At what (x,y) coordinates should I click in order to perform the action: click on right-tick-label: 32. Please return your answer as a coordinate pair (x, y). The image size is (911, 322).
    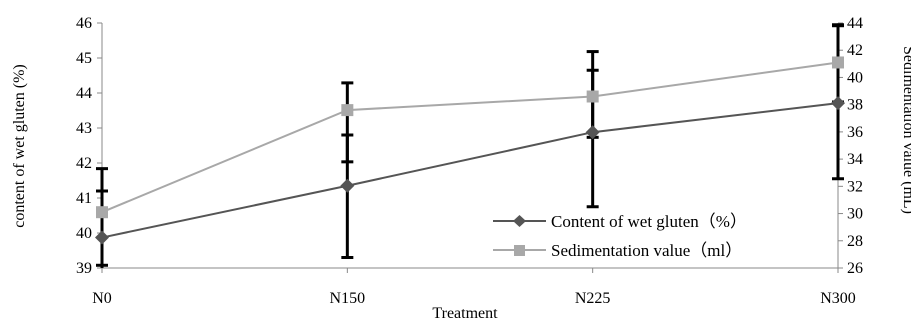
    Looking at the image, I should click on (855, 186).